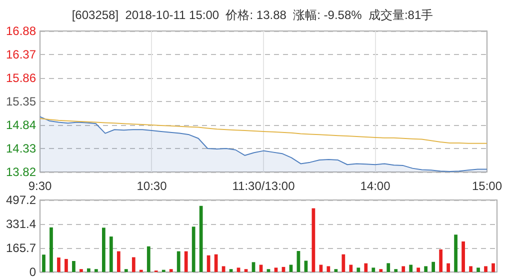  Describe the element at coordinates (152, 186) in the screenshot. I see `x-tick-label: 10:30` at that location.